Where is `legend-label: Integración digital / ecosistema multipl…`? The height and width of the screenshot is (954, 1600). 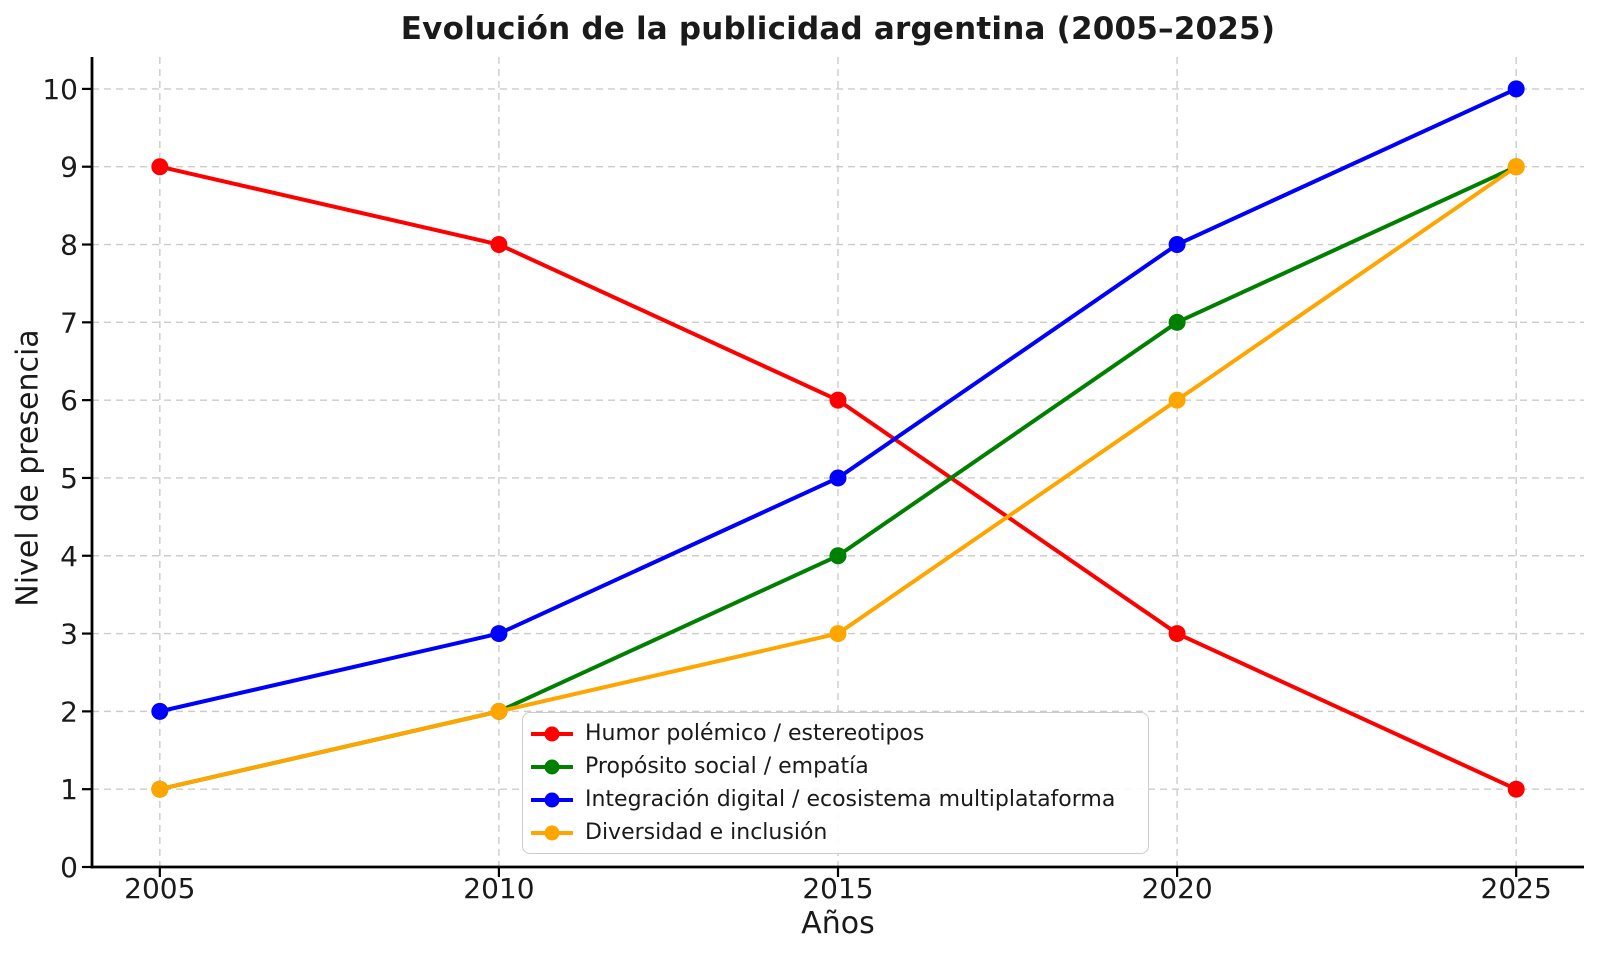 legend-label: Integración digital / ecosistema multipl… is located at coordinates (850, 799).